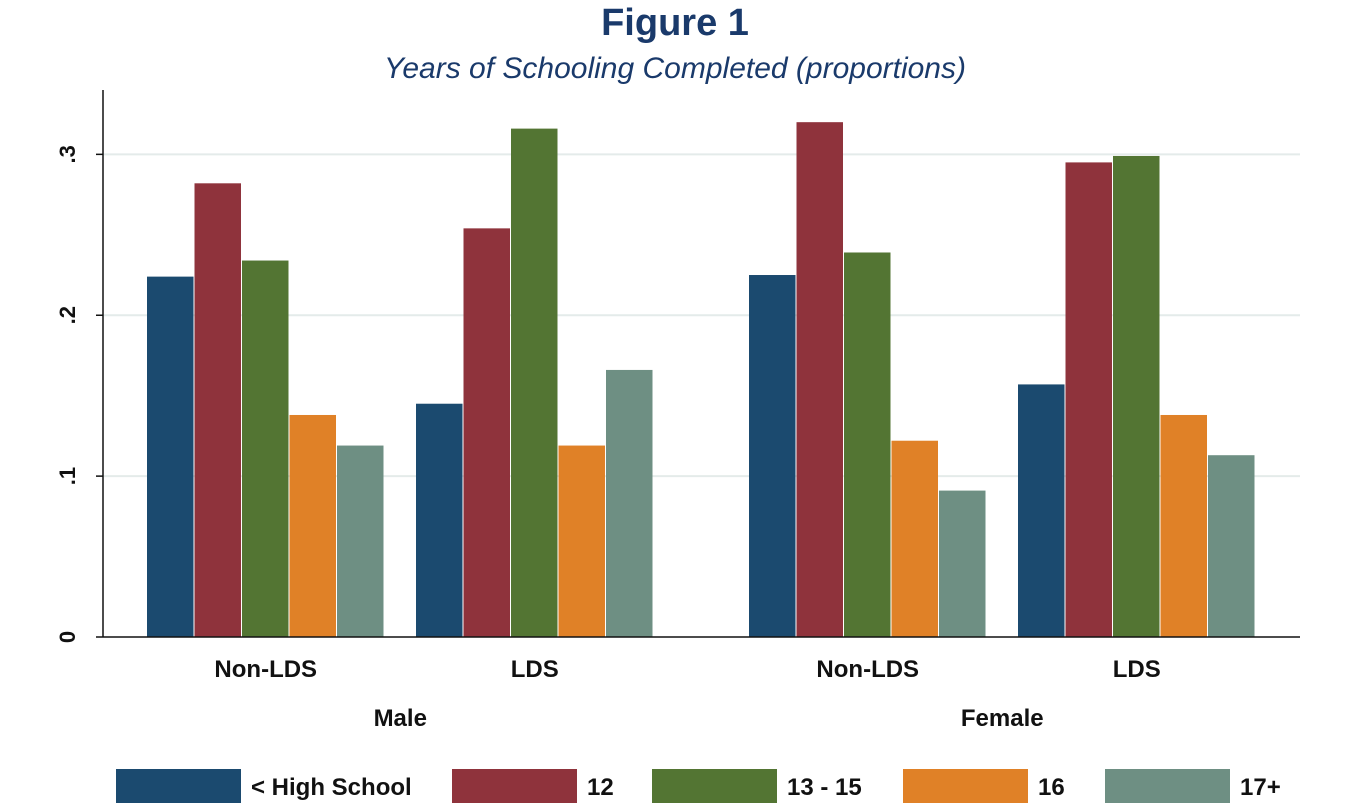 The height and width of the screenshot is (806, 1350). Describe the element at coordinates (675, 23) in the screenshot. I see `chart-title: Figure 1` at that location.